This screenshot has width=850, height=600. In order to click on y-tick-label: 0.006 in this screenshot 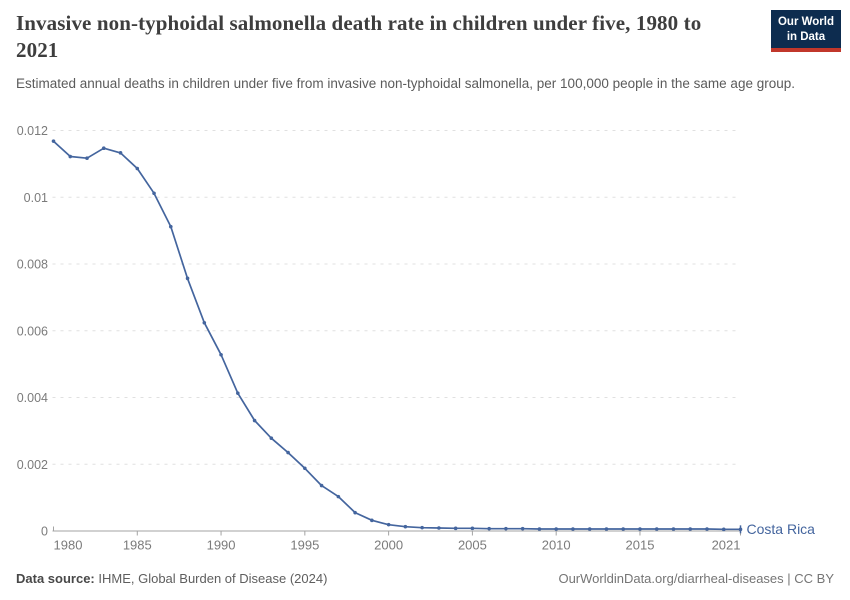, I will do `click(32, 331)`.